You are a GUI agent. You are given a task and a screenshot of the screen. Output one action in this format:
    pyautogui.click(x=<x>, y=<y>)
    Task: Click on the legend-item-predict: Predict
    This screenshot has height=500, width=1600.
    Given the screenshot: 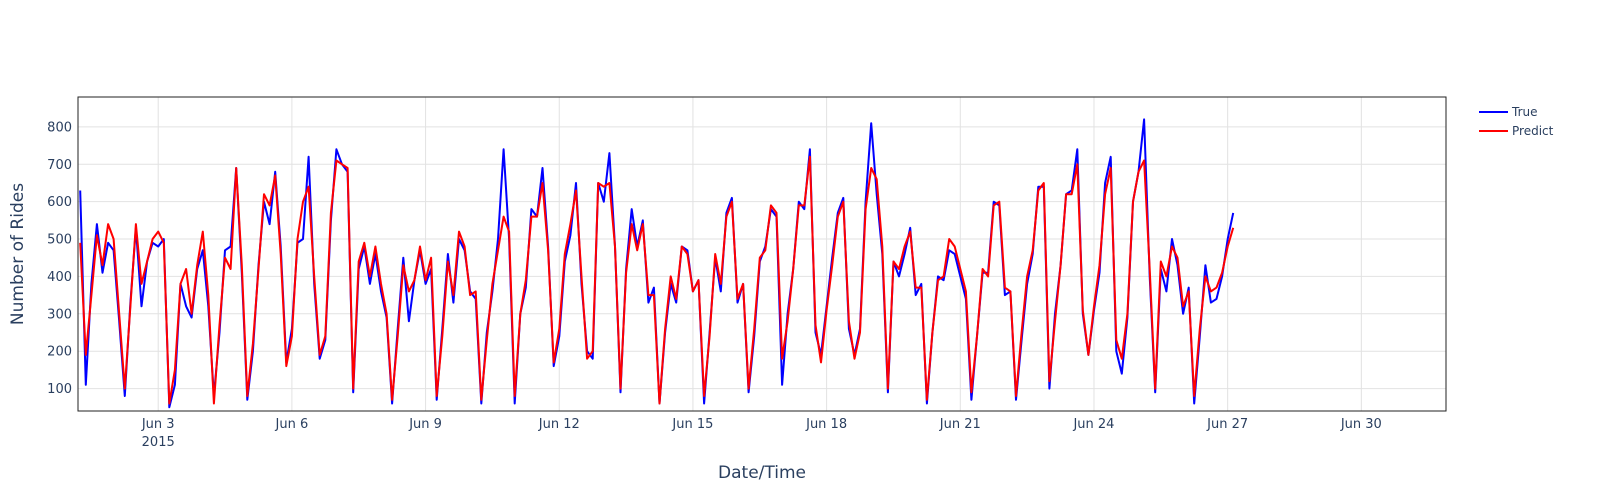 What is the action you would take?
    pyautogui.click(x=1516, y=131)
    